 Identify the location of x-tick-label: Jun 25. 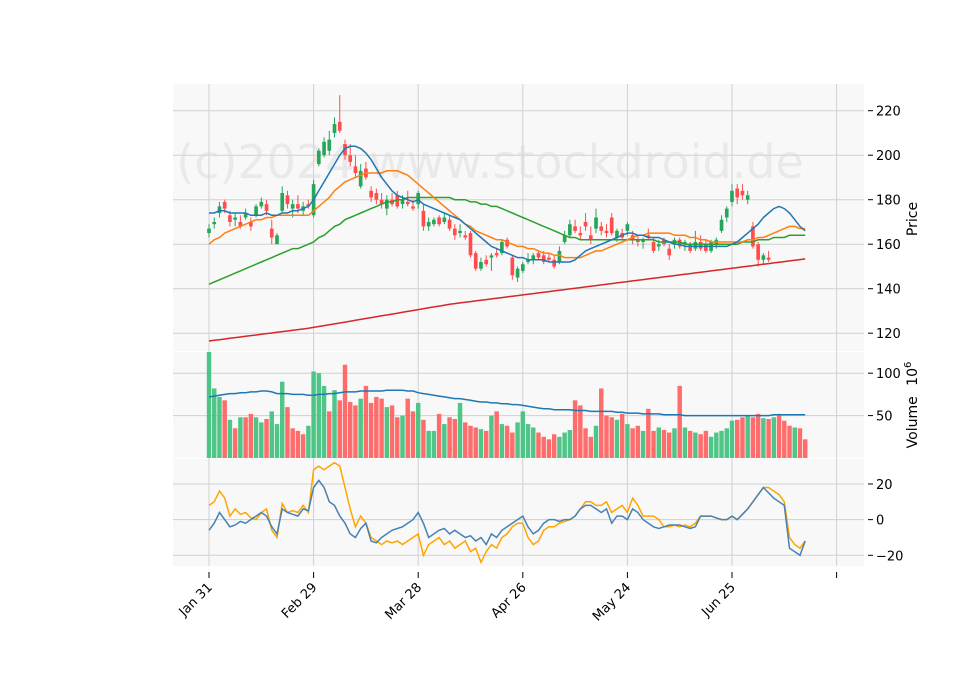
(719, 600).